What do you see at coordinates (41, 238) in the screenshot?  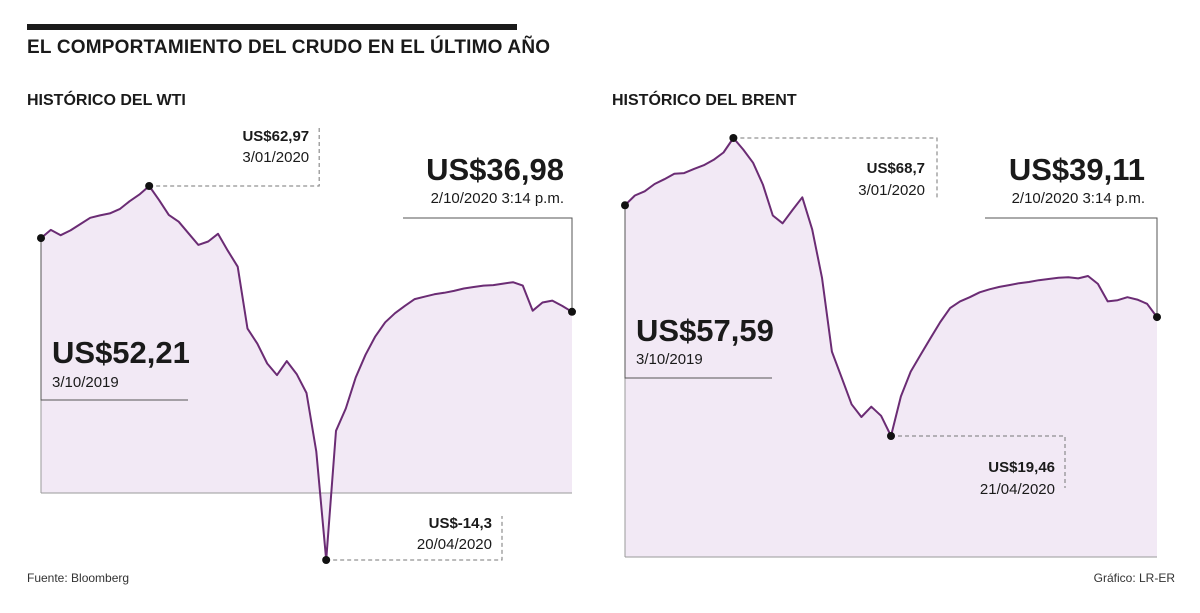 I see `wti-start-marker` at bounding box center [41, 238].